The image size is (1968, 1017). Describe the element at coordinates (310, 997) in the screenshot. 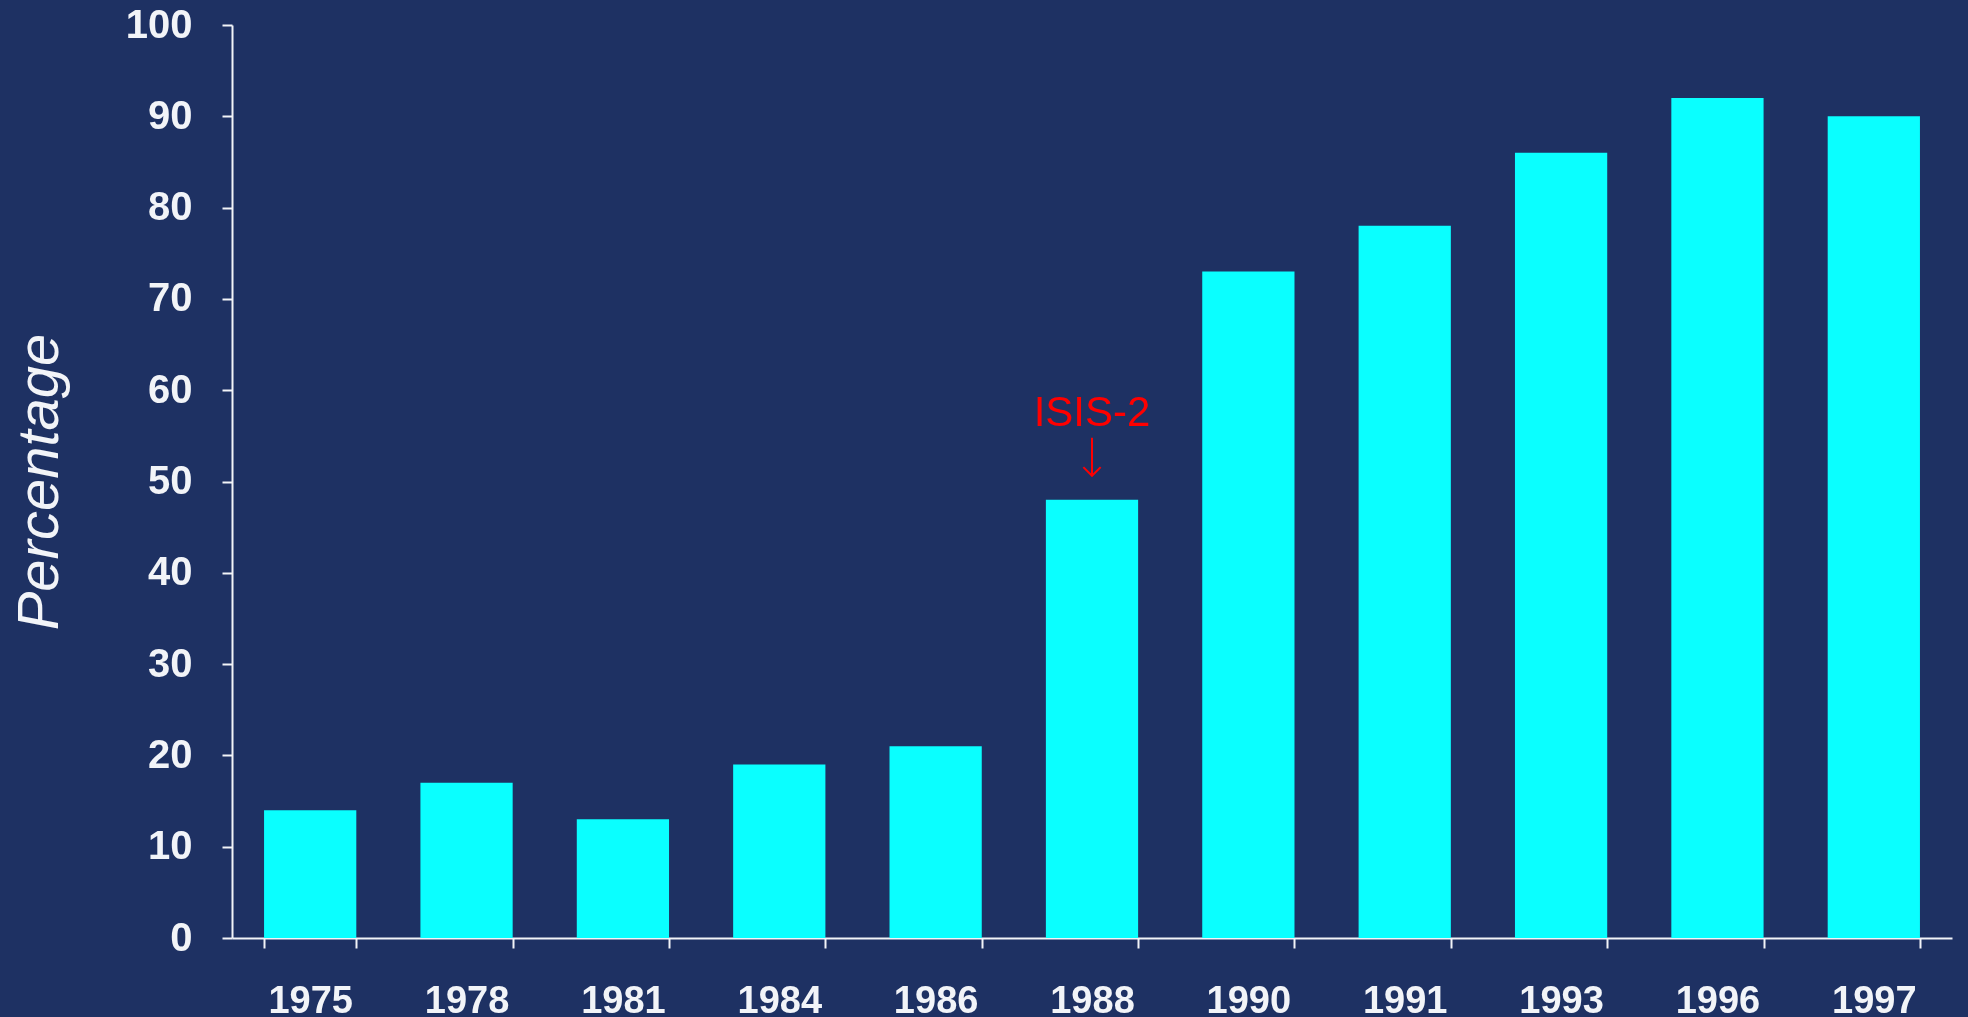

I see `x-tick-label: 1975` at that location.